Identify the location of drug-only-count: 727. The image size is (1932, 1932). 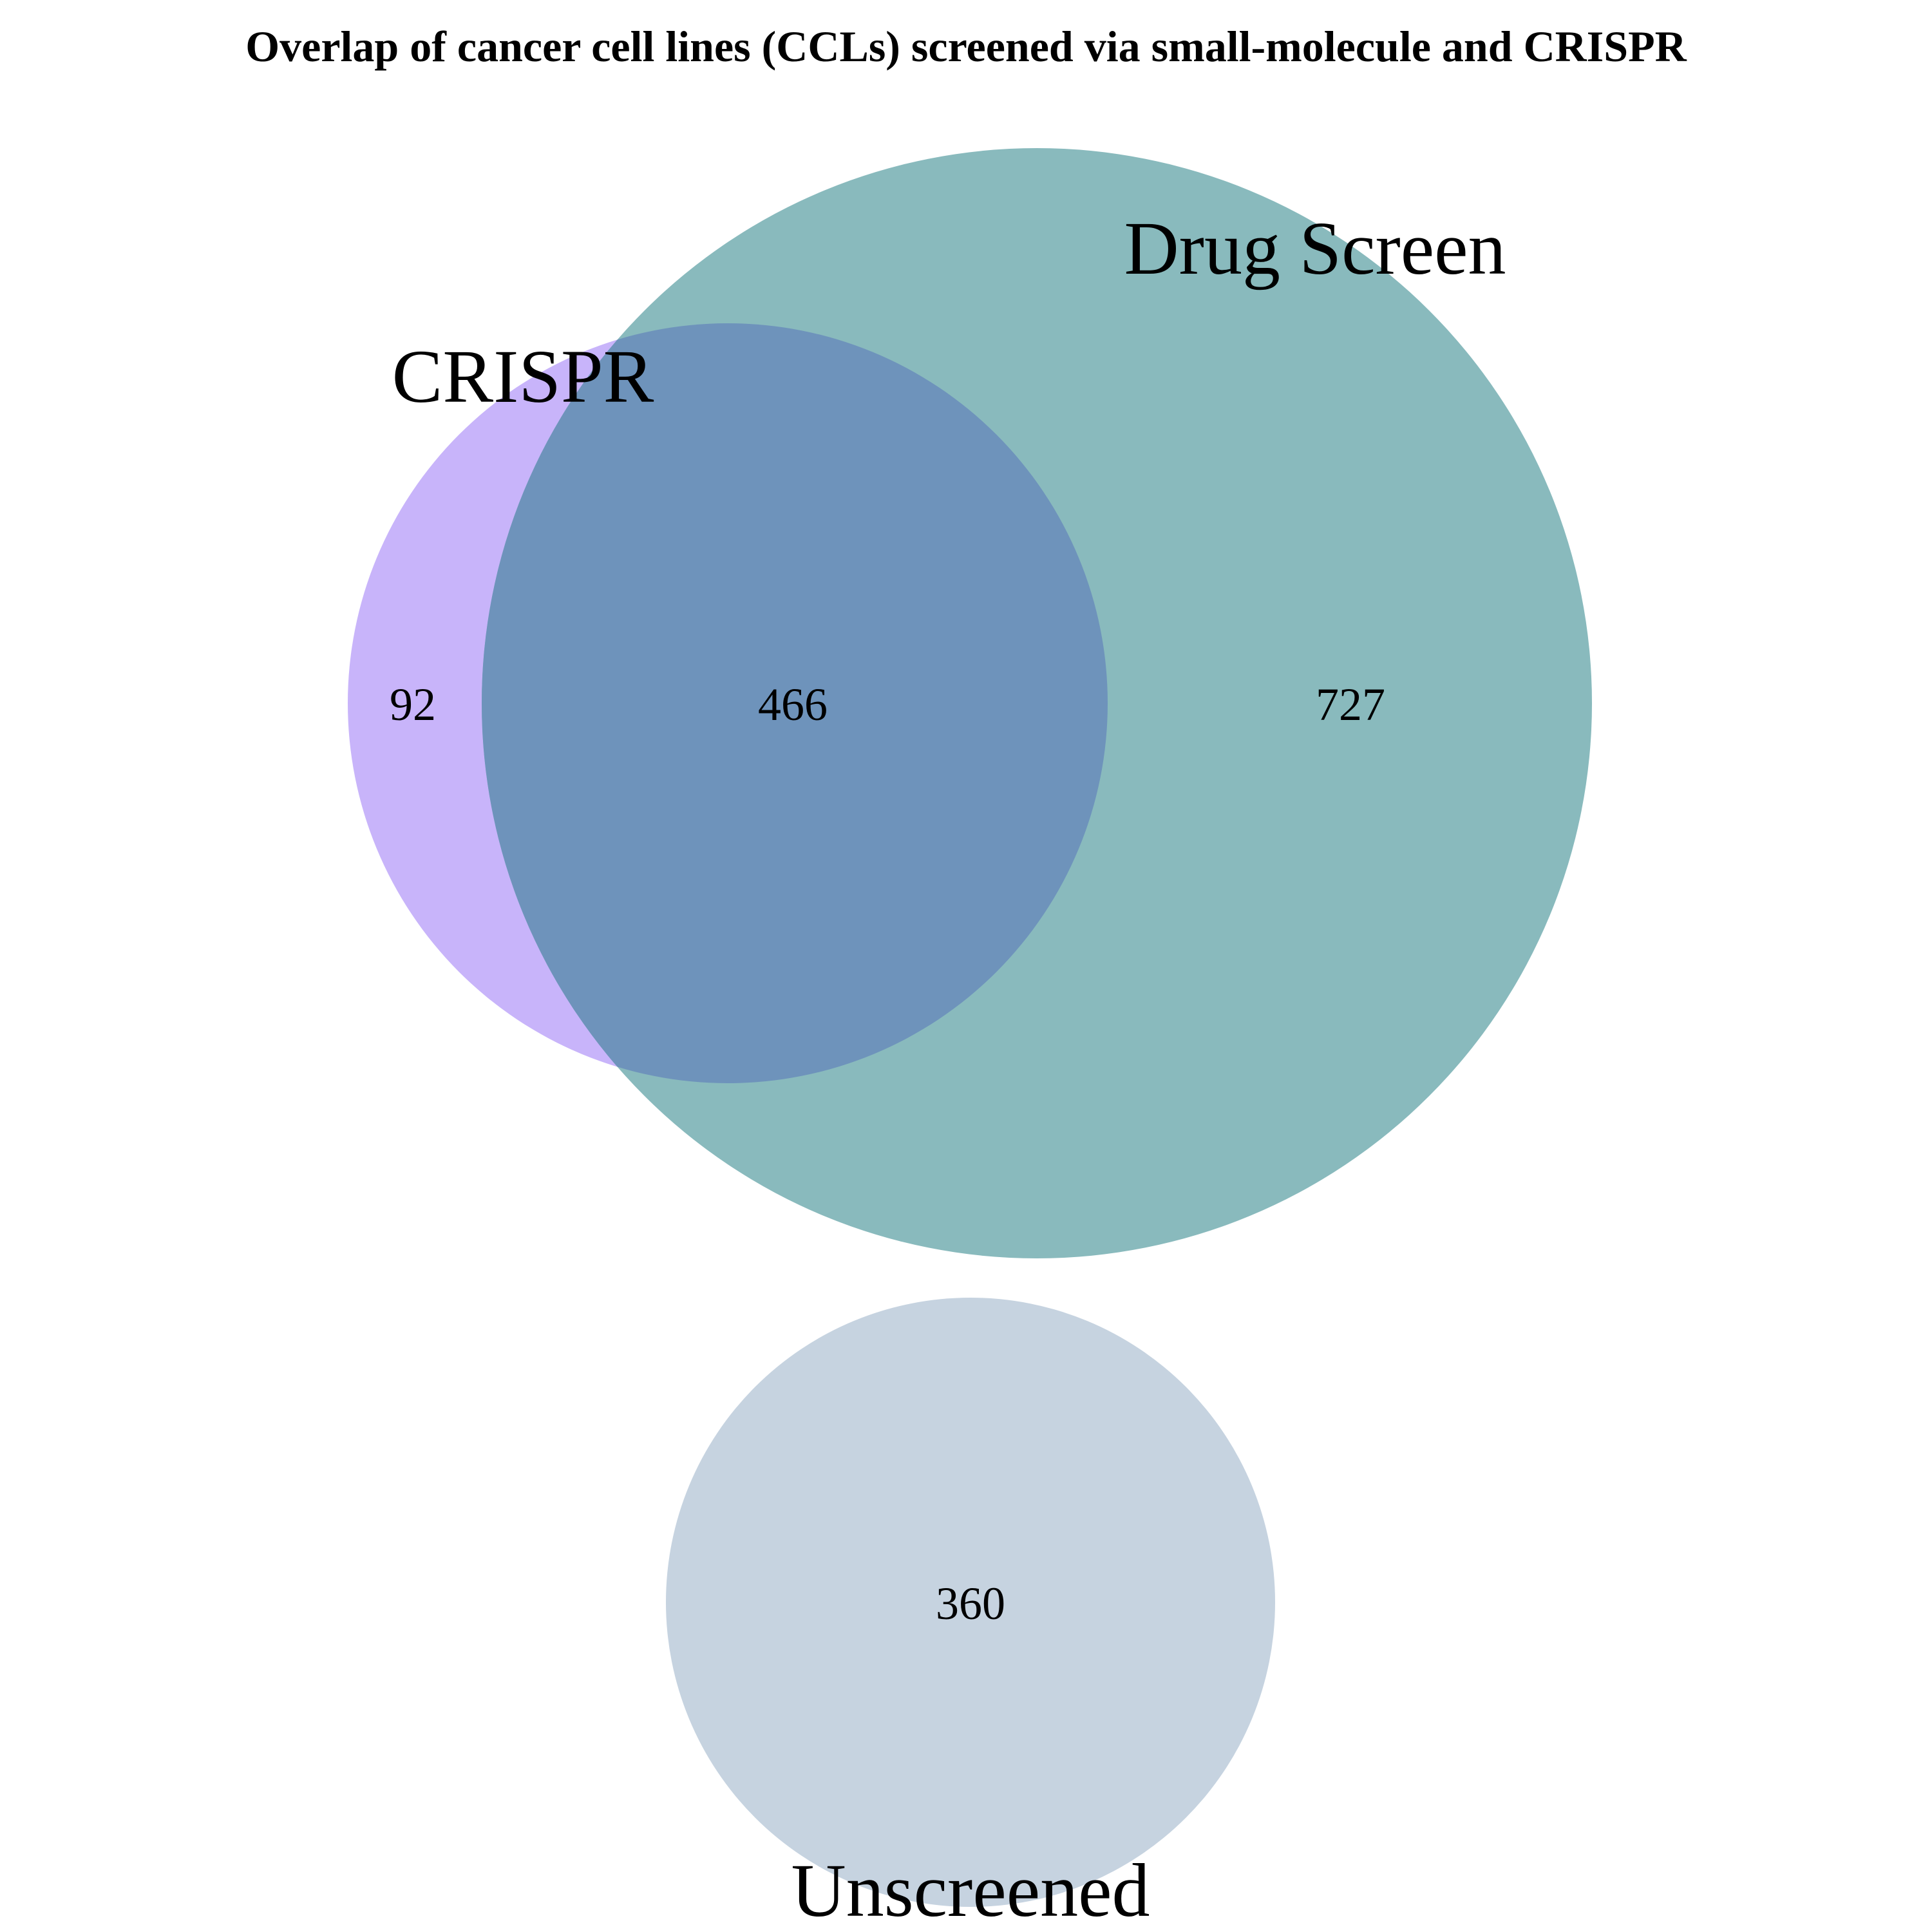
(1351, 705).